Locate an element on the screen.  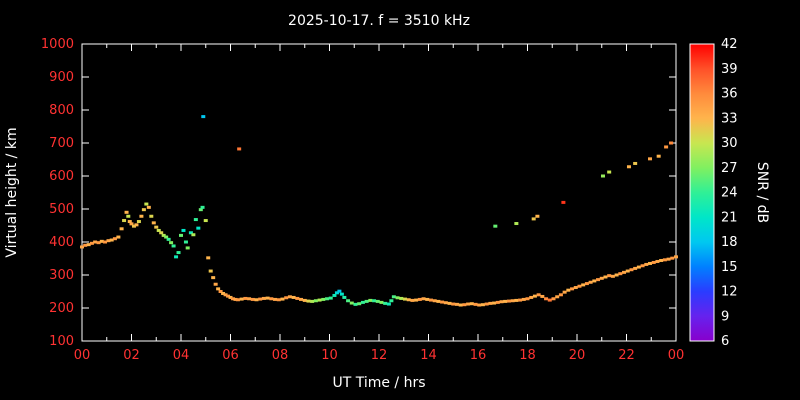
y-tick-label: 1000 is located at coordinates (57, 44).